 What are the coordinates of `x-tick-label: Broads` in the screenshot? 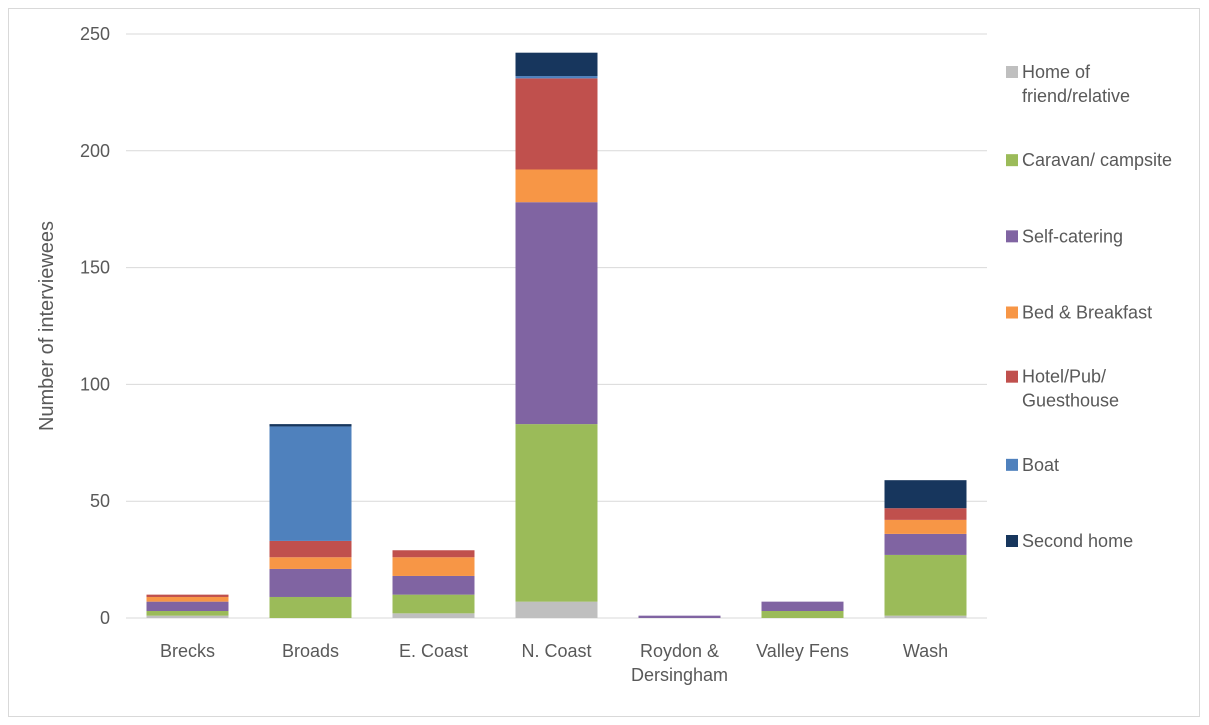 It's located at (310, 651).